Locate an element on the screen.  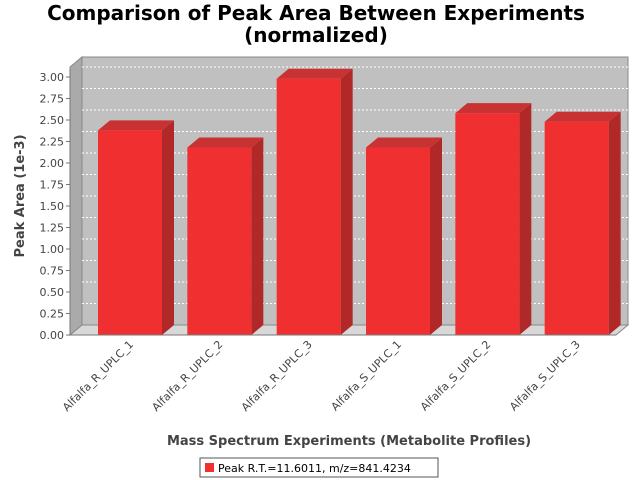
legend: Peak R.T.=11.6011, m/z=841.4234 is located at coordinates (319, 467).